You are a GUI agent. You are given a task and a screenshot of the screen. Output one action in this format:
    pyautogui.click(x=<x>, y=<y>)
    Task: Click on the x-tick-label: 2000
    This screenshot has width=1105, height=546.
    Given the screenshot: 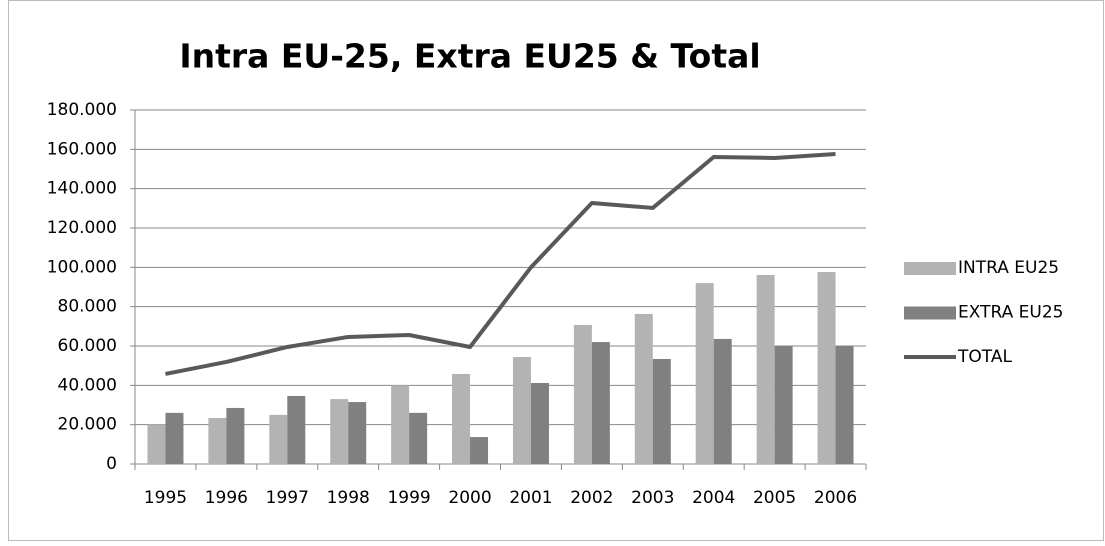 What is the action you would take?
    pyautogui.click(x=469, y=498)
    